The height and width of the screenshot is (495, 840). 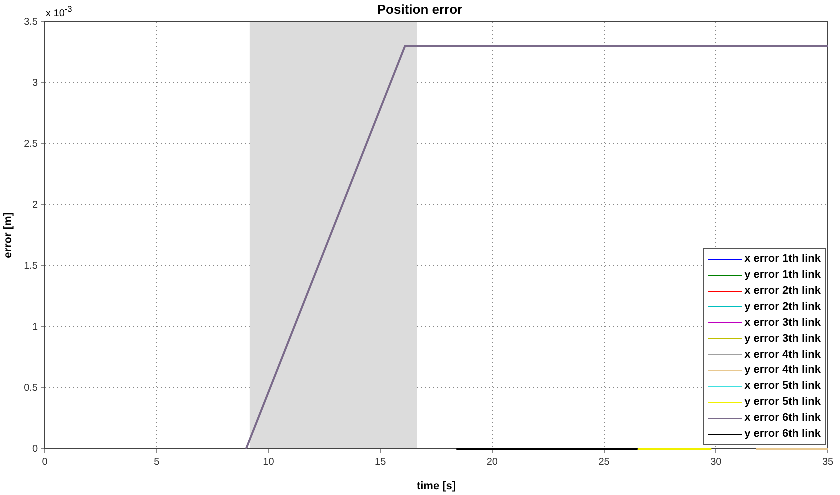 I want to click on y-tick-label: 3, so click(x=35, y=83).